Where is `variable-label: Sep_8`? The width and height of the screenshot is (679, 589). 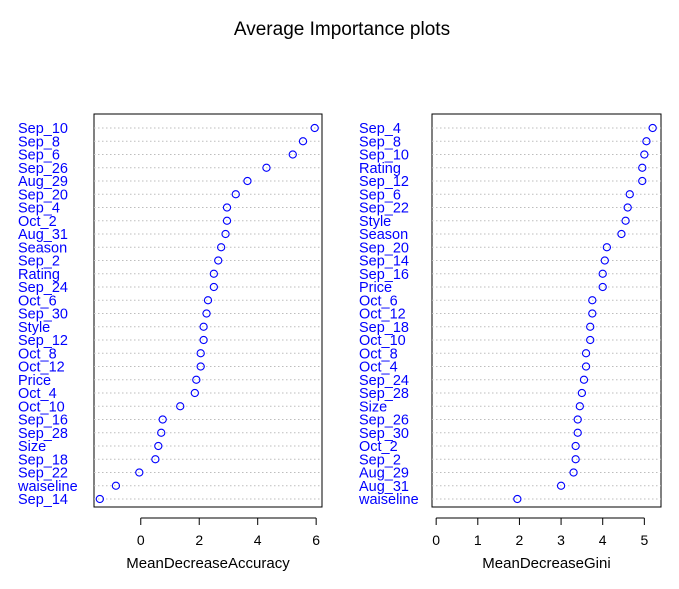 variable-label: Sep_8 is located at coordinates (39, 142).